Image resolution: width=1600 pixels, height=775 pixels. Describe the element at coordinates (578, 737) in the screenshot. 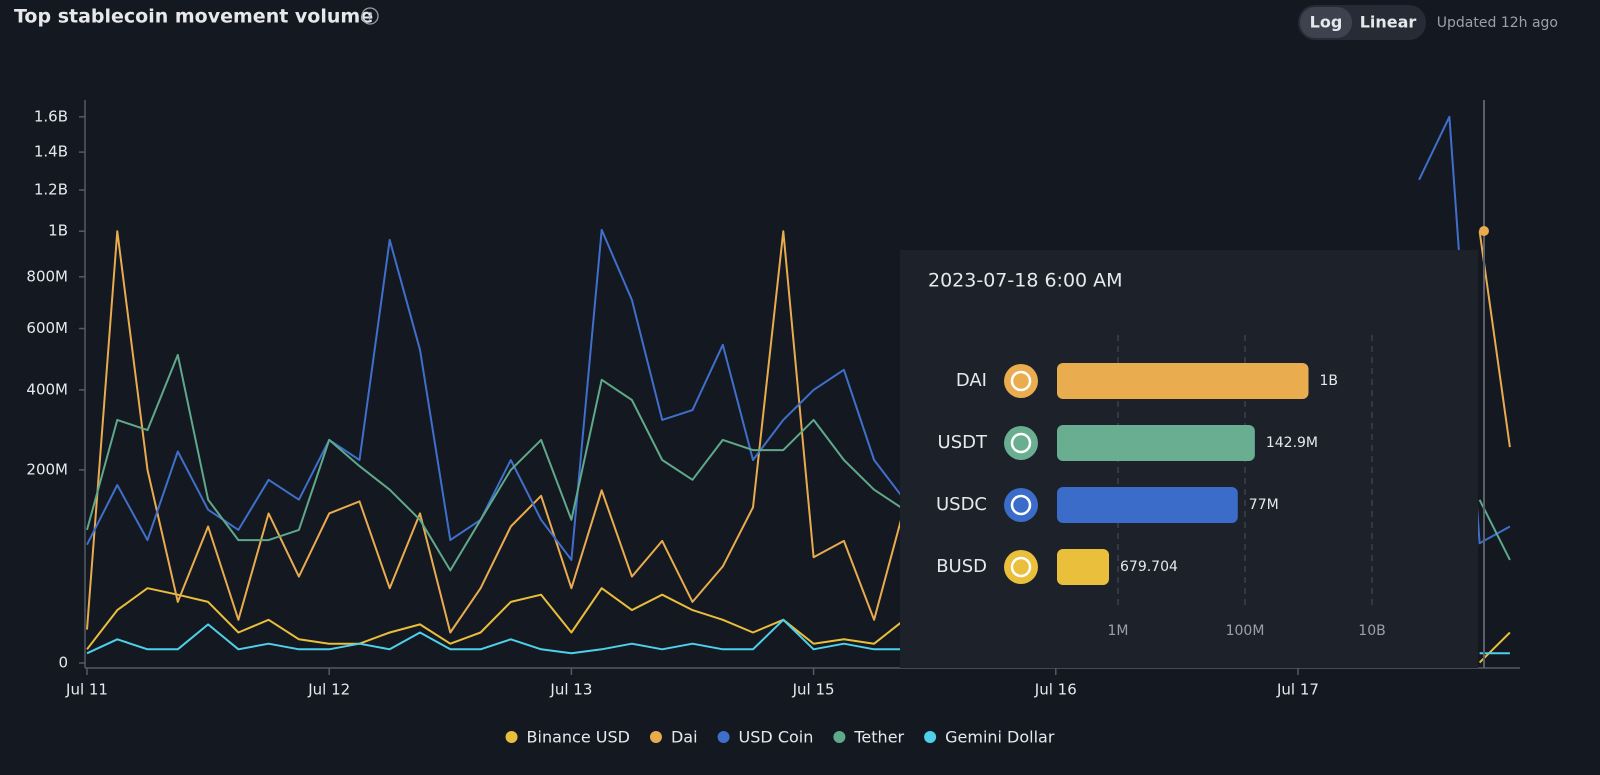

I see `legend-label: Binance USD` at that location.